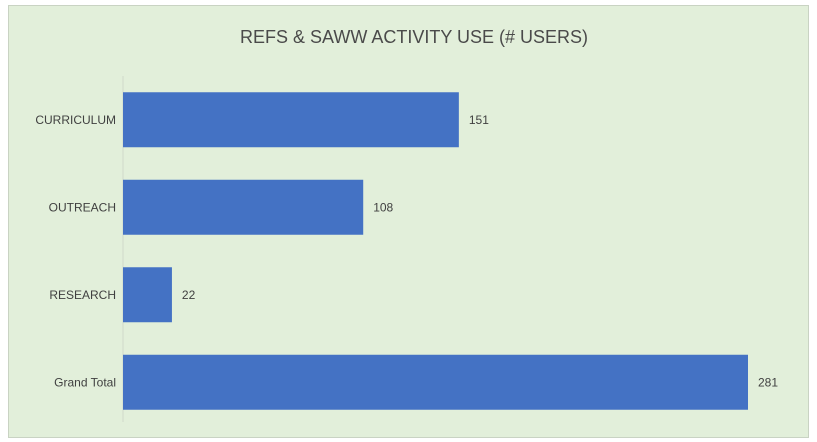  I want to click on data-label-research: 22, so click(189, 295).